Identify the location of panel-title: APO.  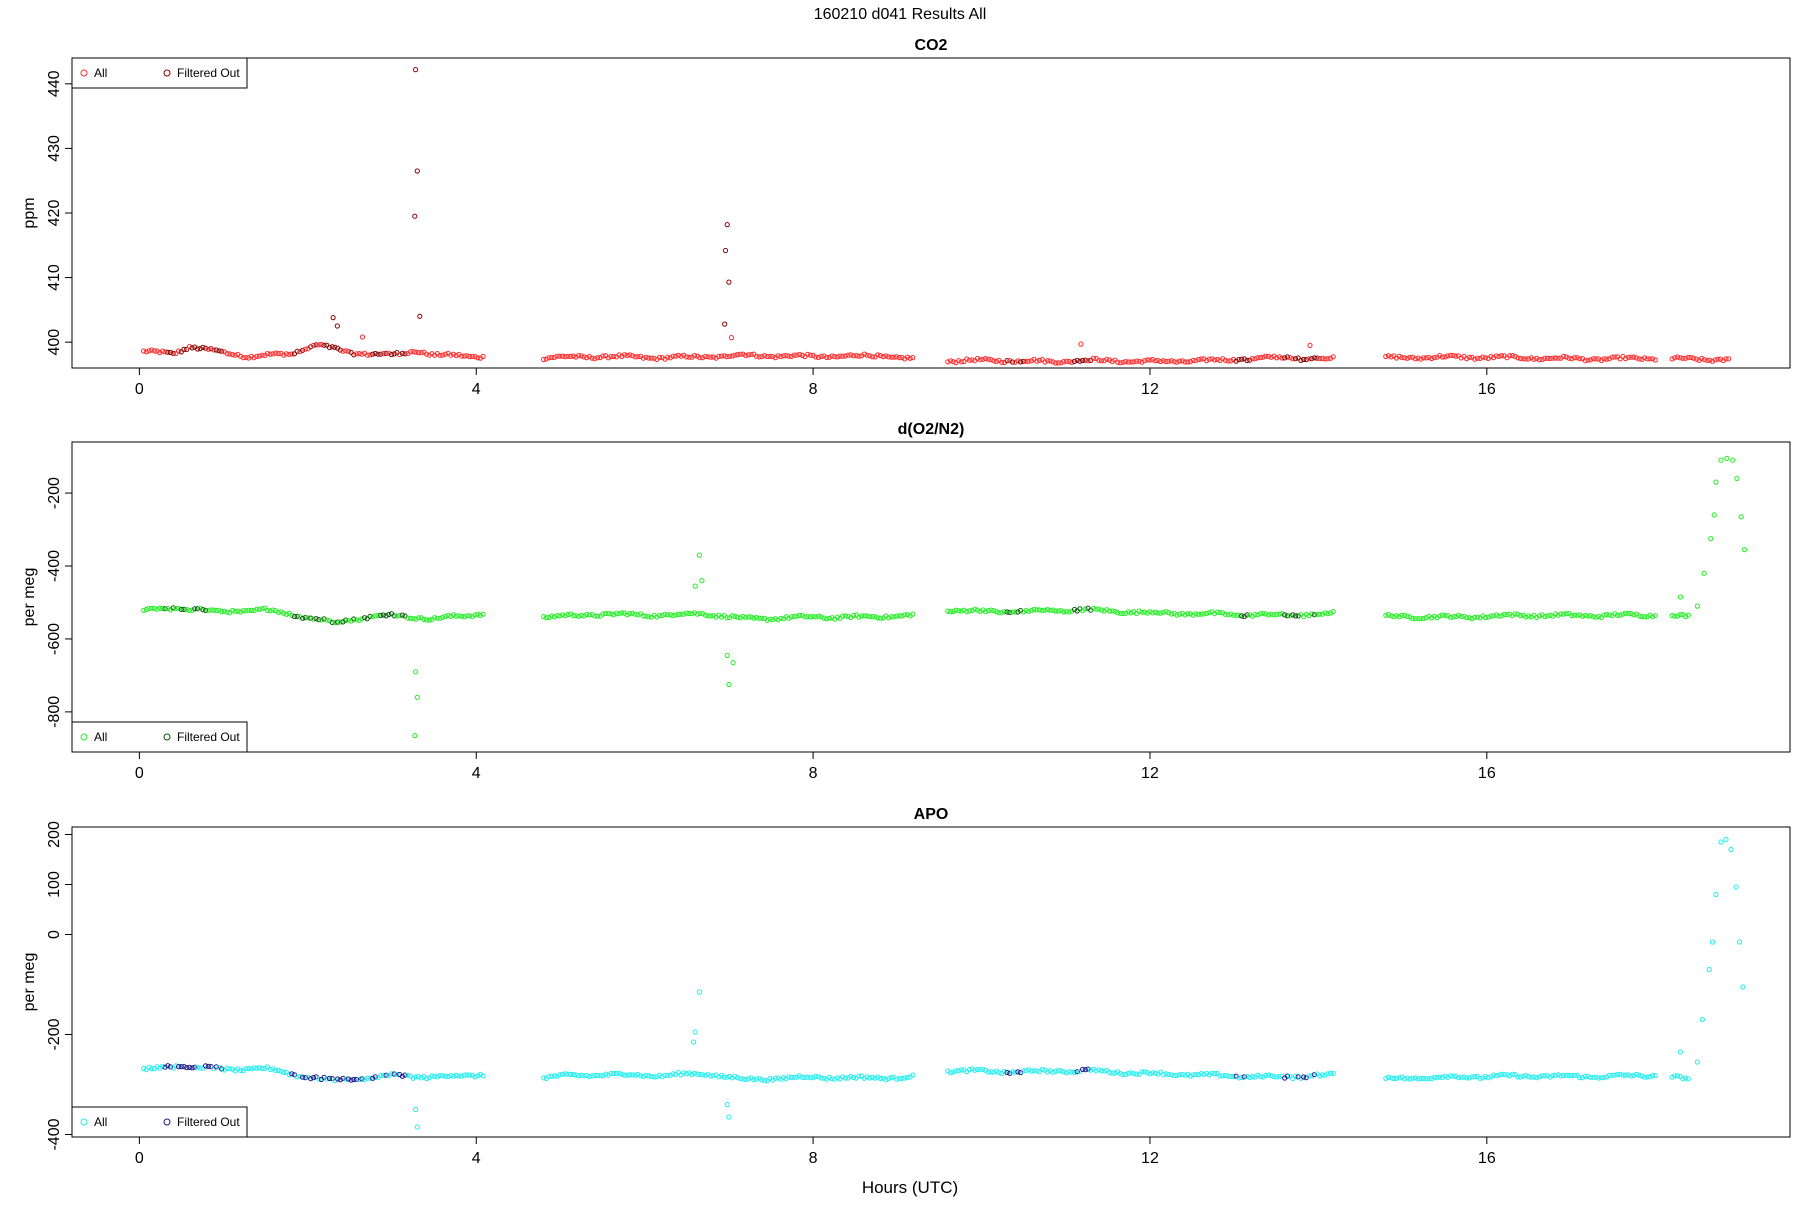
(931, 814).